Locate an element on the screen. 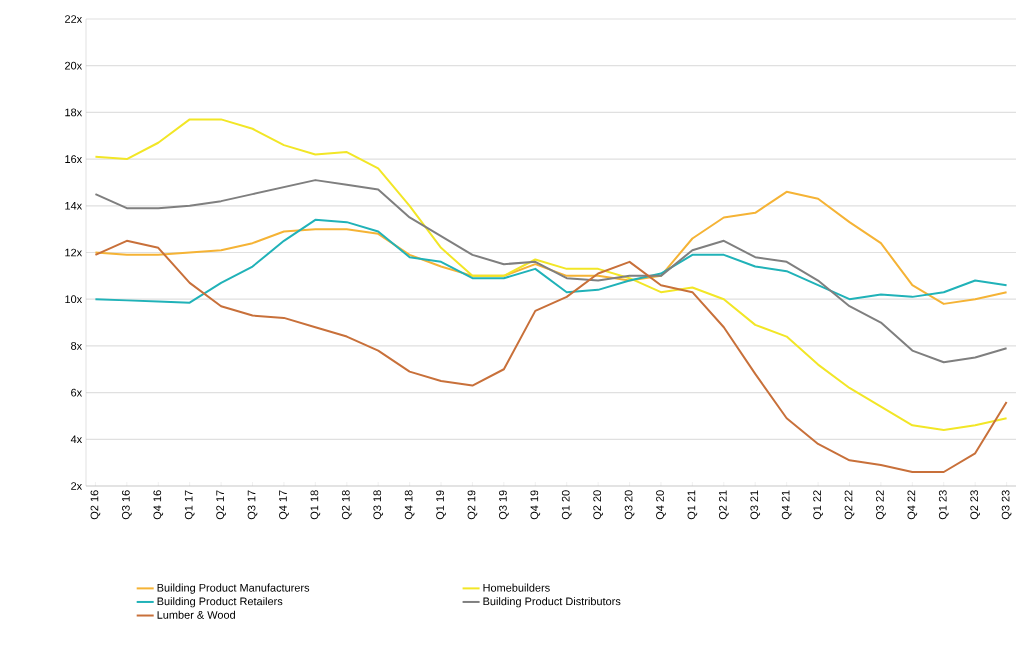  x-tick-label: Q2 23 is located at coordinates (975, 505).